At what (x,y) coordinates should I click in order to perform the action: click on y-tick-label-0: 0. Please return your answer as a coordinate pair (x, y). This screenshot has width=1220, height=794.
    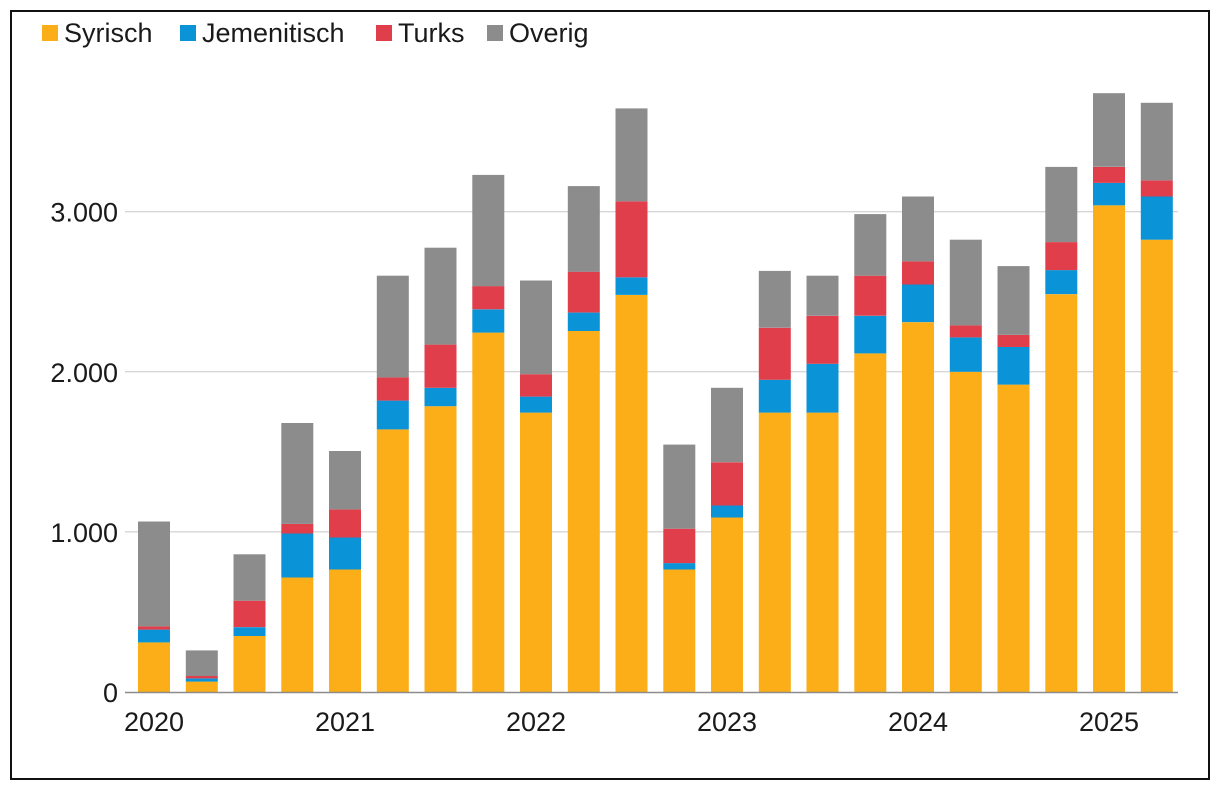
    Looking at the image, I should click on (110, 693).